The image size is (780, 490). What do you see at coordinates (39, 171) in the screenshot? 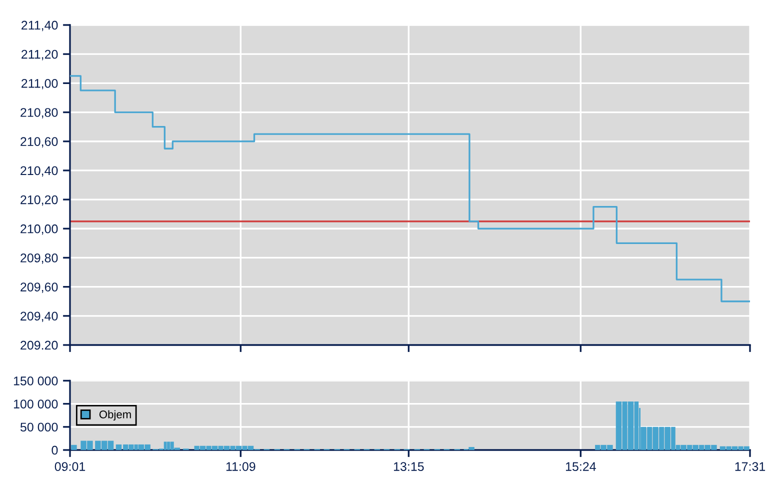
I see `y-tick-label: 210,40` at bounding box center [39, 171].